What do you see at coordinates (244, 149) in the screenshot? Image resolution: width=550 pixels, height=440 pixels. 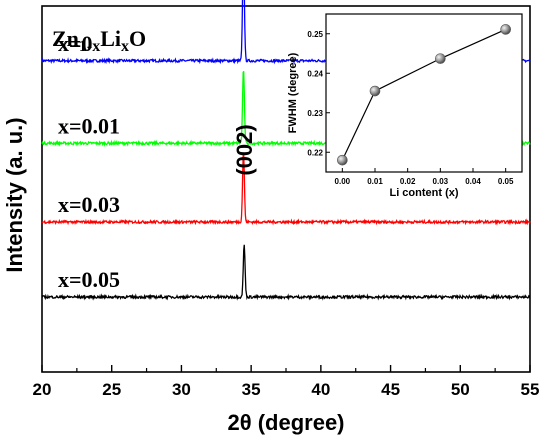 I see `peak-annotation: (002)` at bounding box center [244, 149].